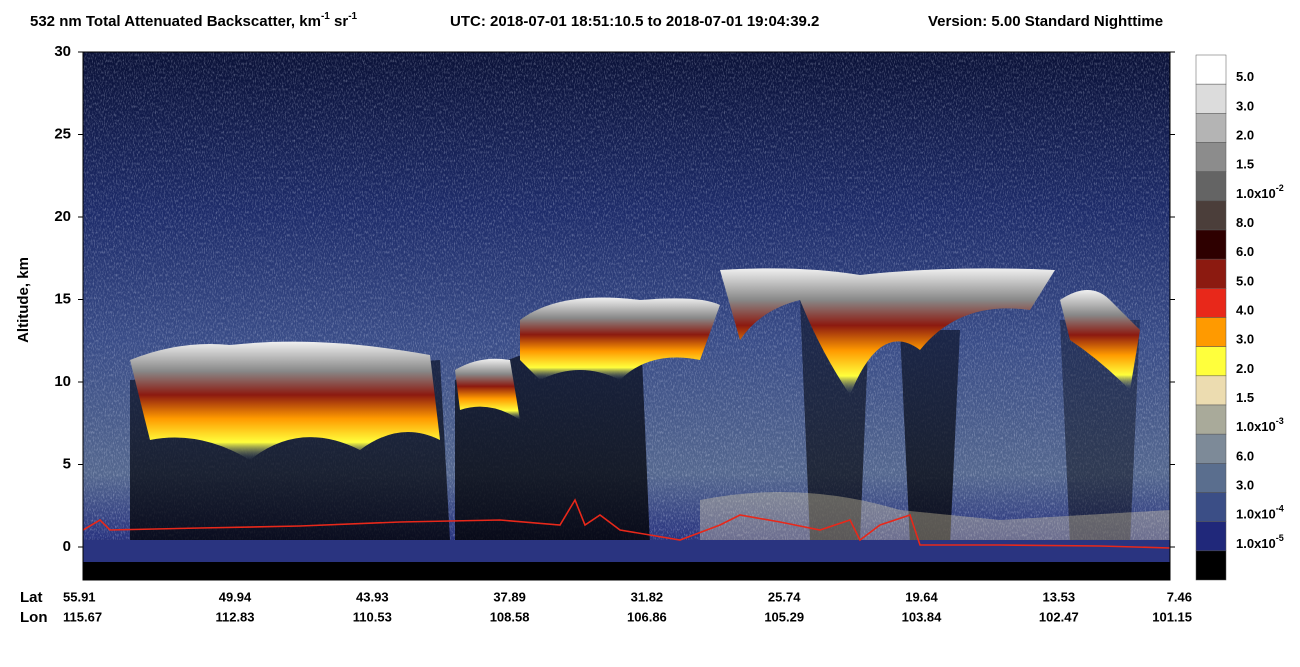 This screenshot has height=667, width=1300. I want to click on colorbar-label: 1.0x10⁻³, so click(1260, 426).